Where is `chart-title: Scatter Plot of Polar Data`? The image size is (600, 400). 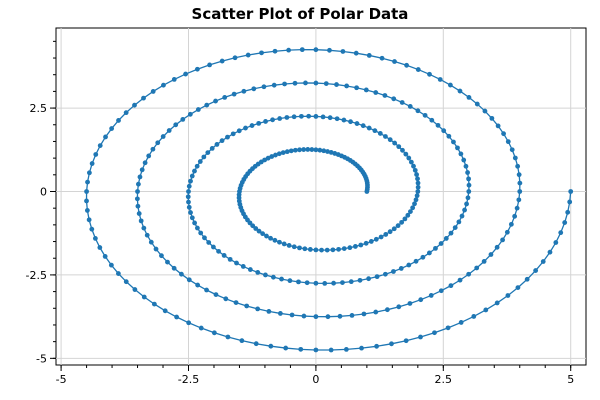
chart-title: Scatter Plot of Polar Data is located at coordinates (300, 14).